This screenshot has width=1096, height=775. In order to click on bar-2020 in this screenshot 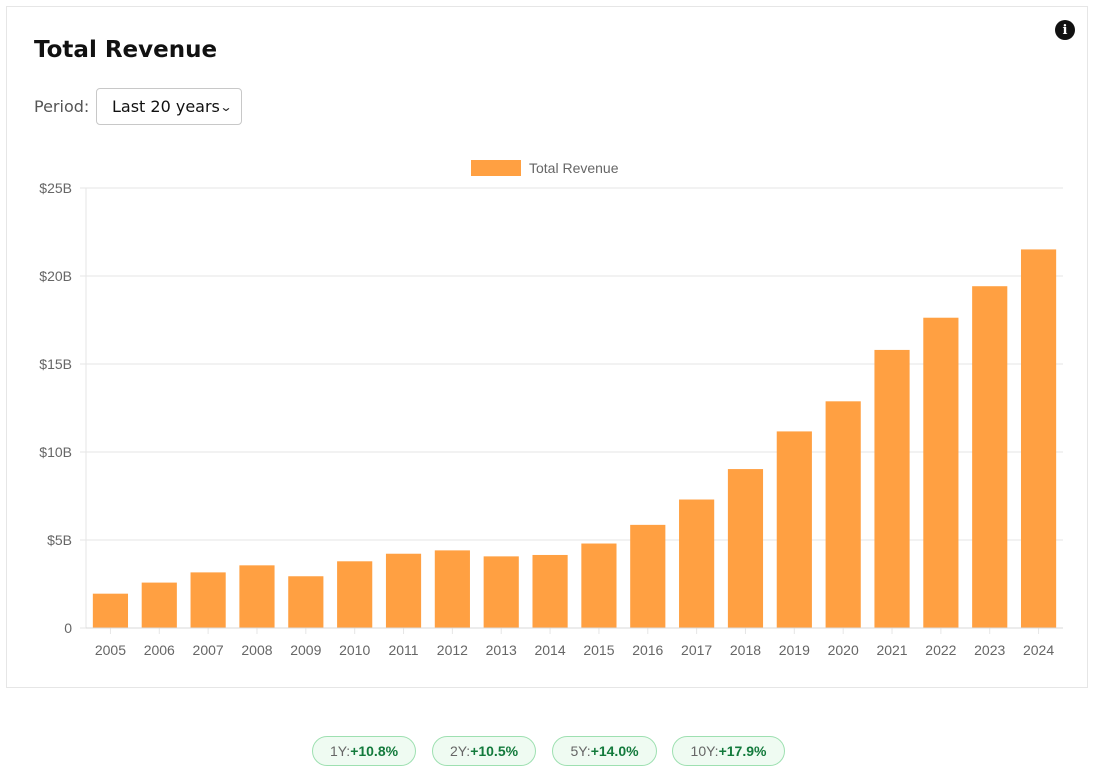, I will do `click(843, 514)`.